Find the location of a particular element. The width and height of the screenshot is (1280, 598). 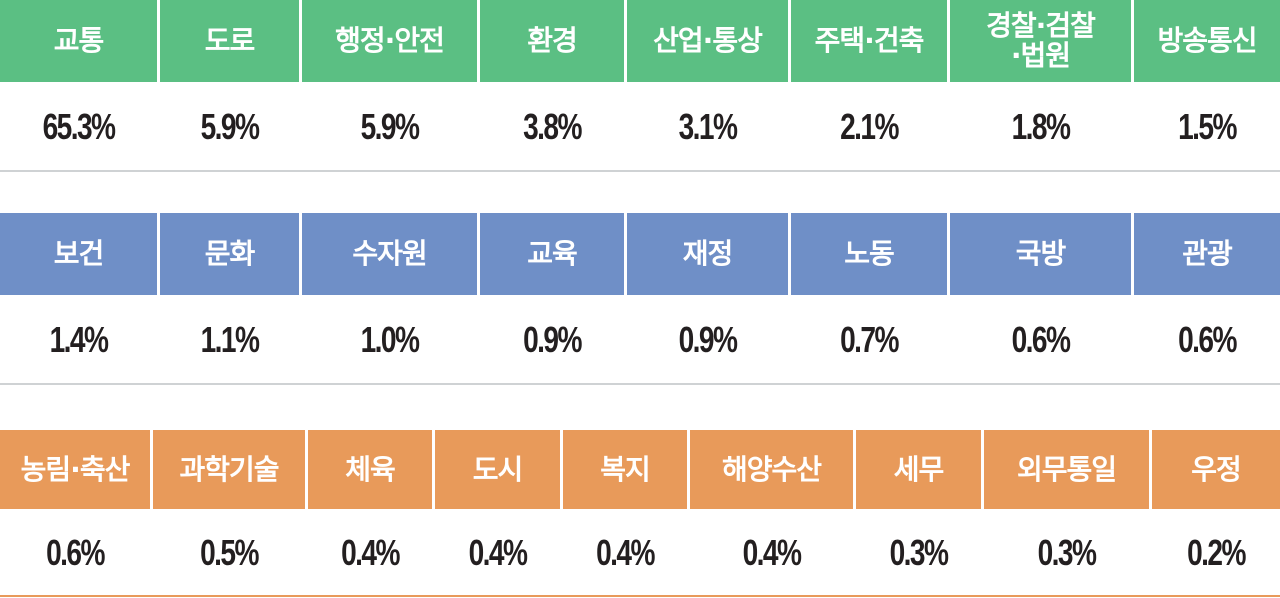

category-label: 환경 is located at coordinates (552, 41).